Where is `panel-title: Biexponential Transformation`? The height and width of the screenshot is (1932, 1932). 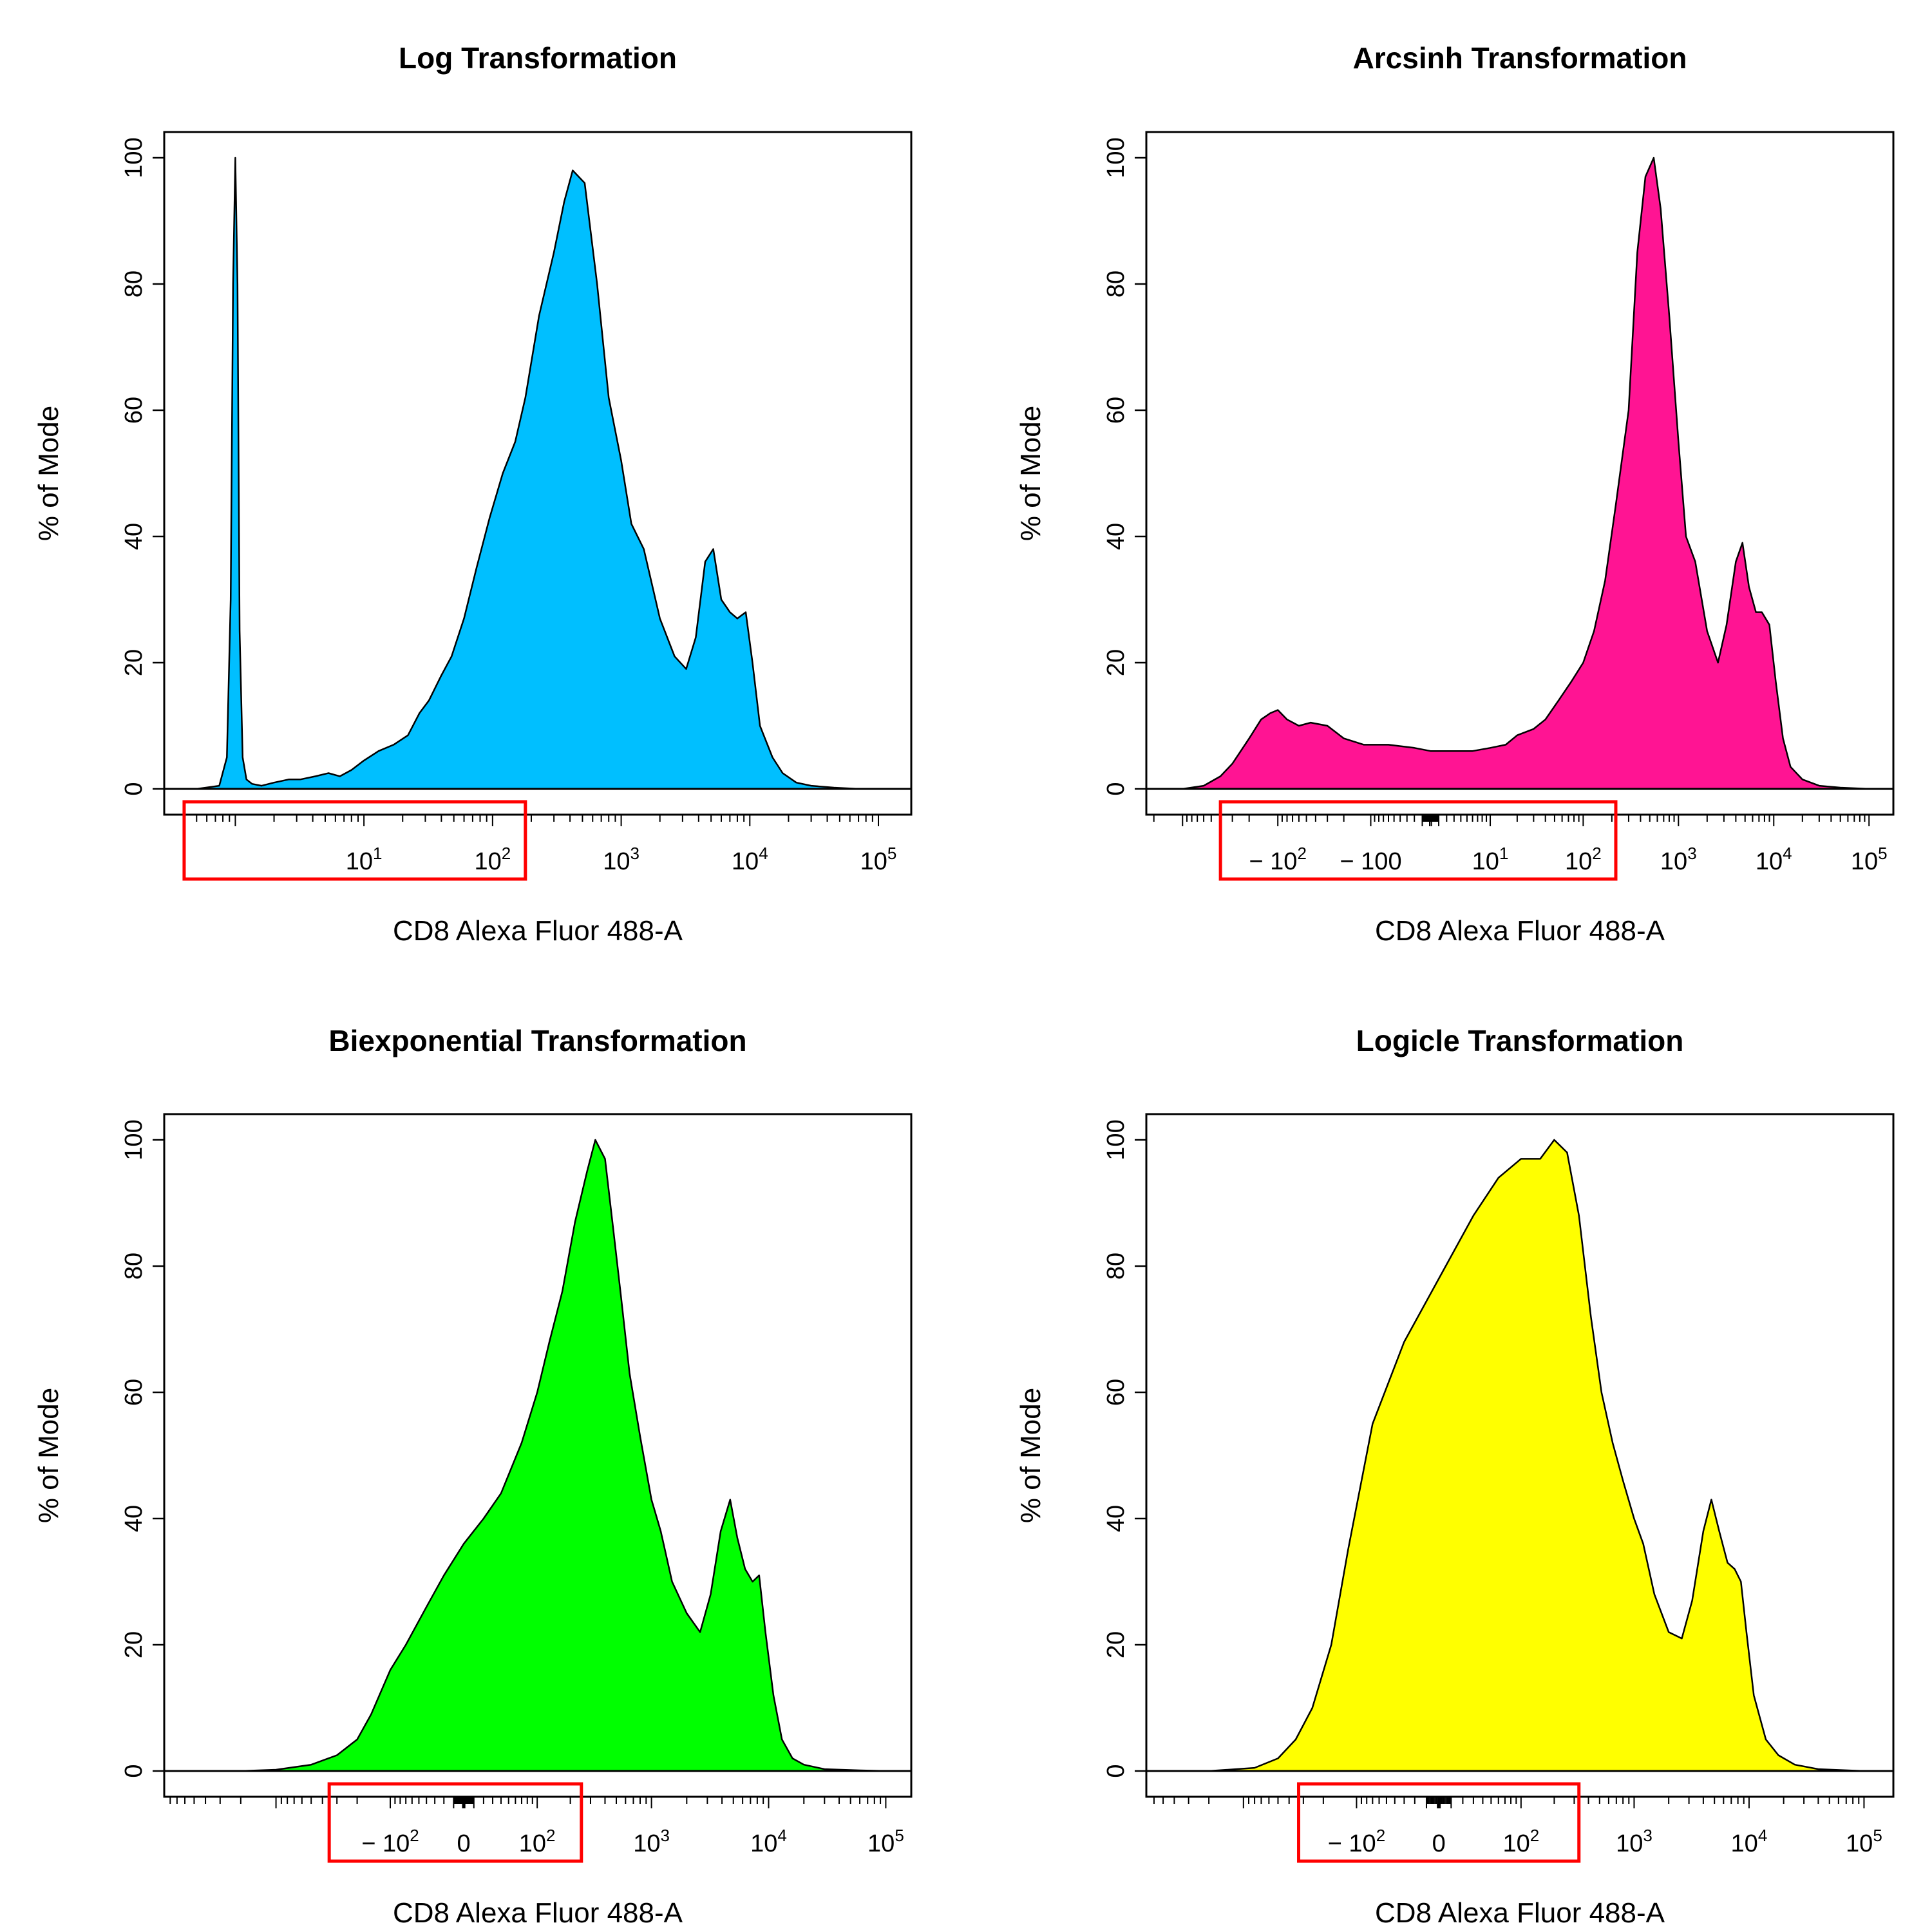 panel-title: Biexponential Transformation is located at coordinates (537, 1040).